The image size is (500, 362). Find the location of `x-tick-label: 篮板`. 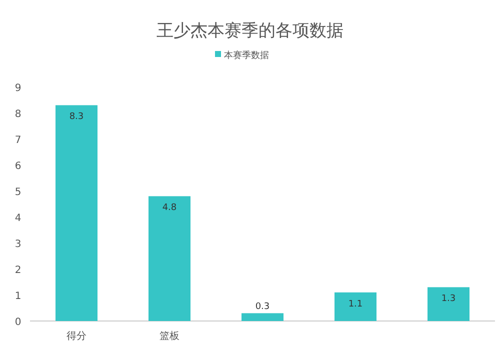

x-tick-label: 篮板 is located at coordinates (170, 336).